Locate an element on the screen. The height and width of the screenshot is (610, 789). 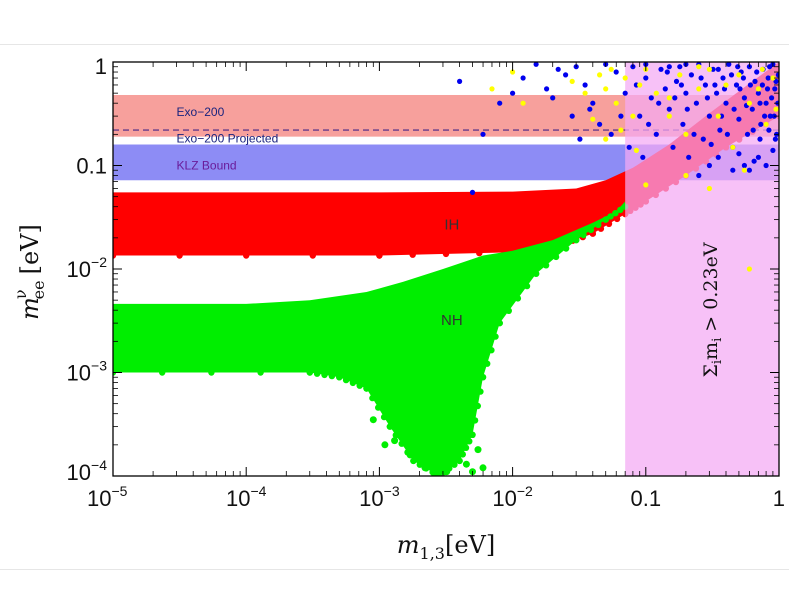
x-tick-label: 10−3 is located at coordinates (379, 497).